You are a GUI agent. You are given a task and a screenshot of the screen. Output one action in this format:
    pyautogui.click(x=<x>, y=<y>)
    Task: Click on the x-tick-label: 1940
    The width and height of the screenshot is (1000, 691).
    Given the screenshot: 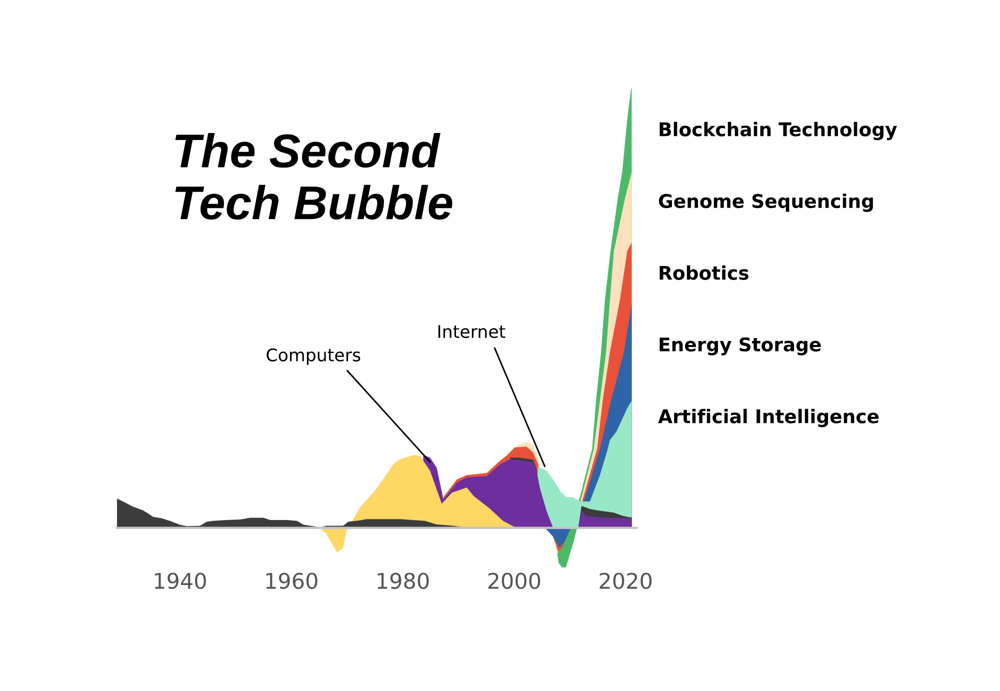 What is the action you would take?
    pyautogui.click(x=180, y=580)
    